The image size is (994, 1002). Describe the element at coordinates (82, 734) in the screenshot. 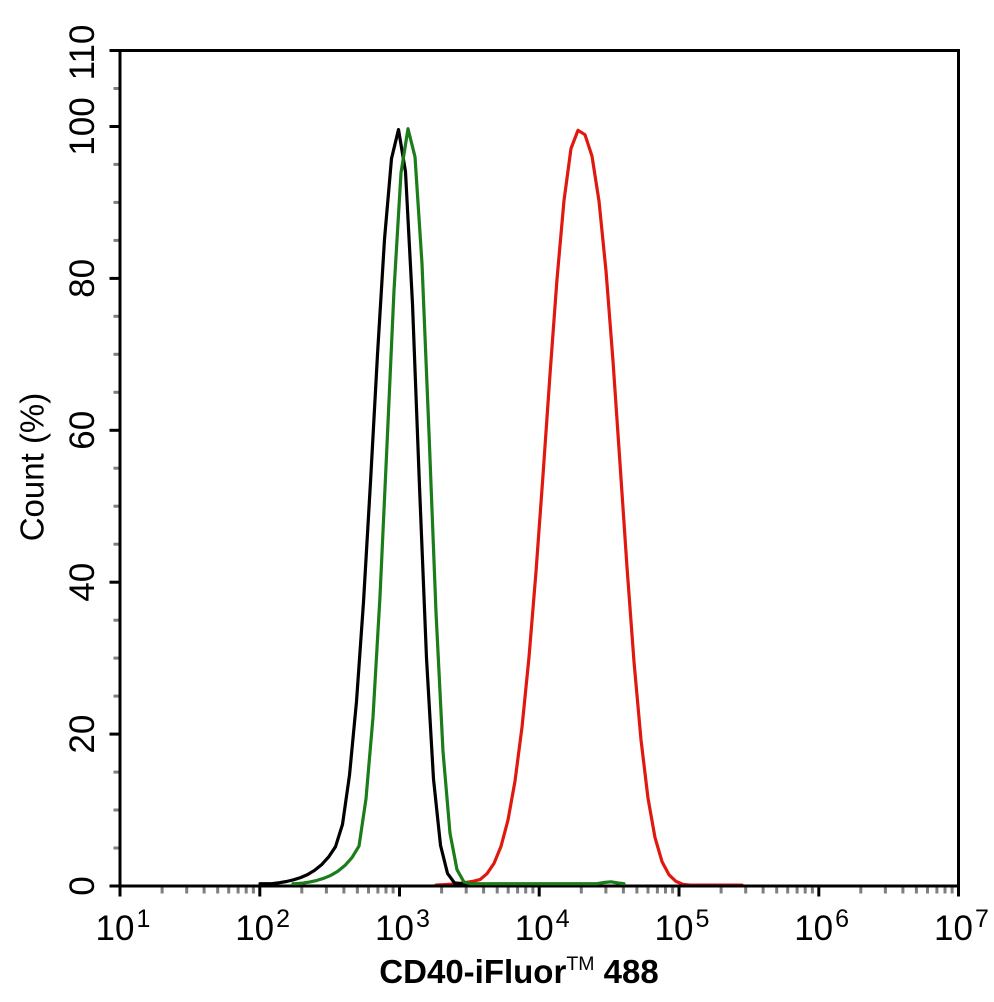

I see `svg-text: 20` at that location.